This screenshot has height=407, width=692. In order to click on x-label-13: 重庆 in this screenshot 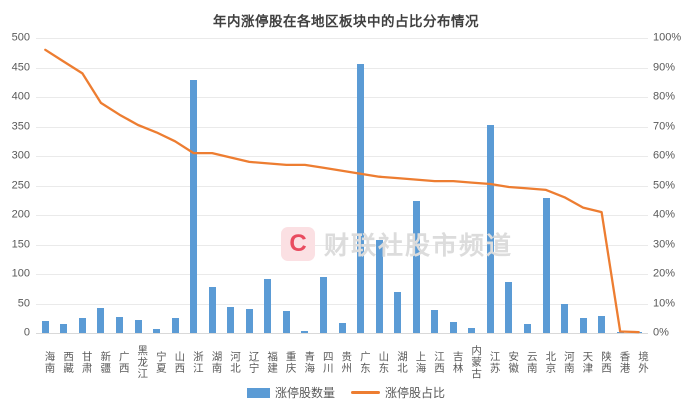, I will do `click(290, 362)`.